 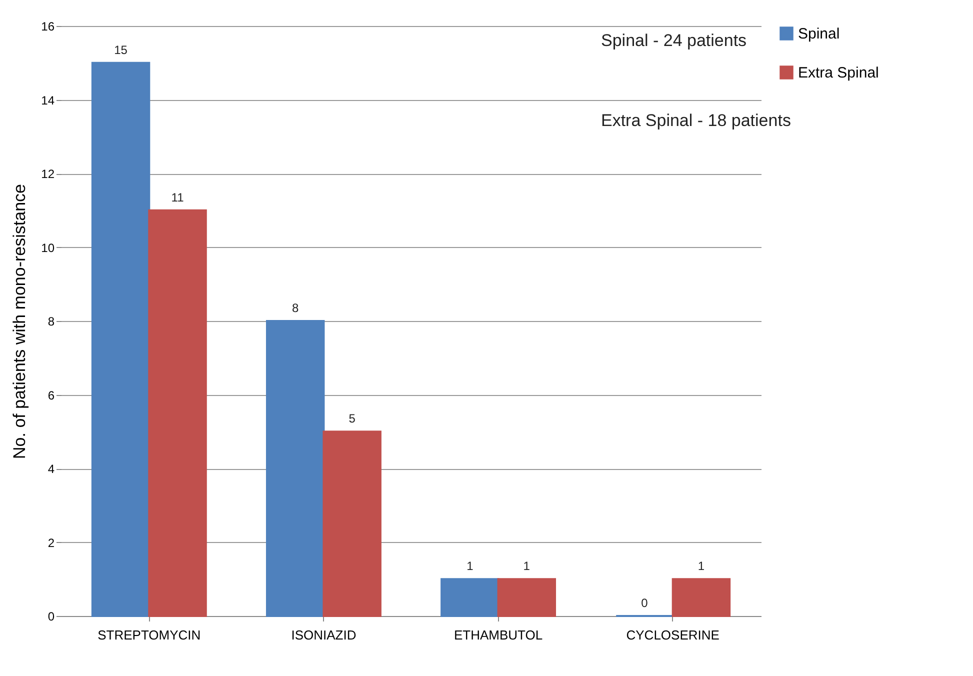 What do you see at coordinates (51, 617) in the screenshot?
I see `y-tick-label: 0` at bounding box center [51, 617].